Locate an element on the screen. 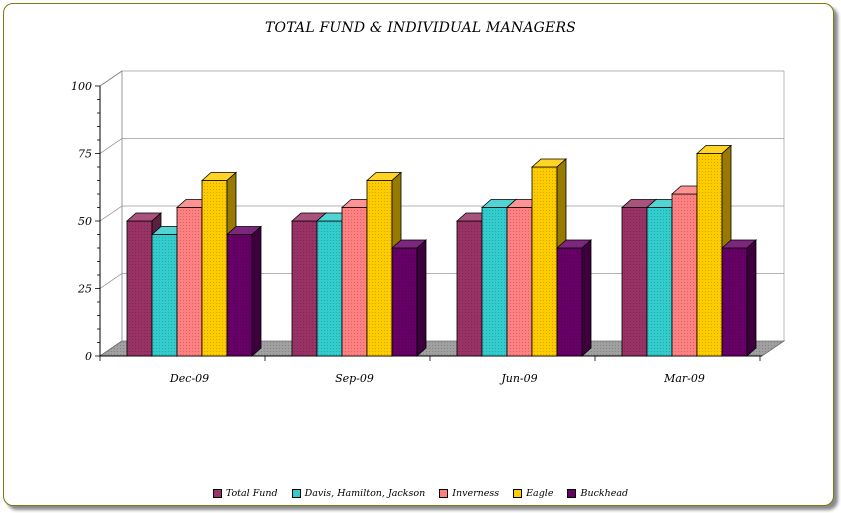 The width and height of the screenshot is (841, 513). y-tick-label: 25 is located at coordinates (84, 289).